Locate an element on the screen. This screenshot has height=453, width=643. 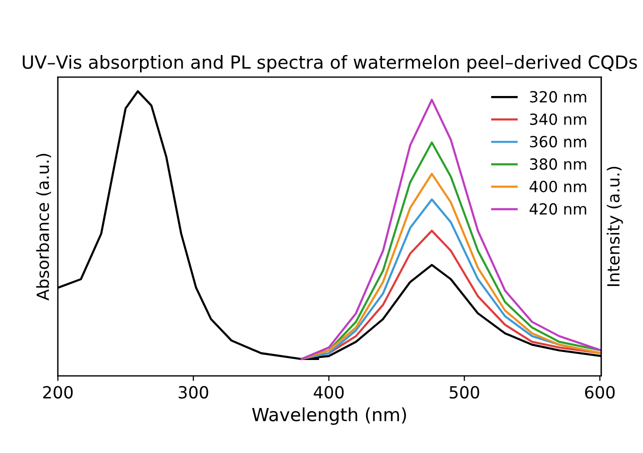
y2-axis-title: Intensity (a.u.) is located at coordinates (614, 226).